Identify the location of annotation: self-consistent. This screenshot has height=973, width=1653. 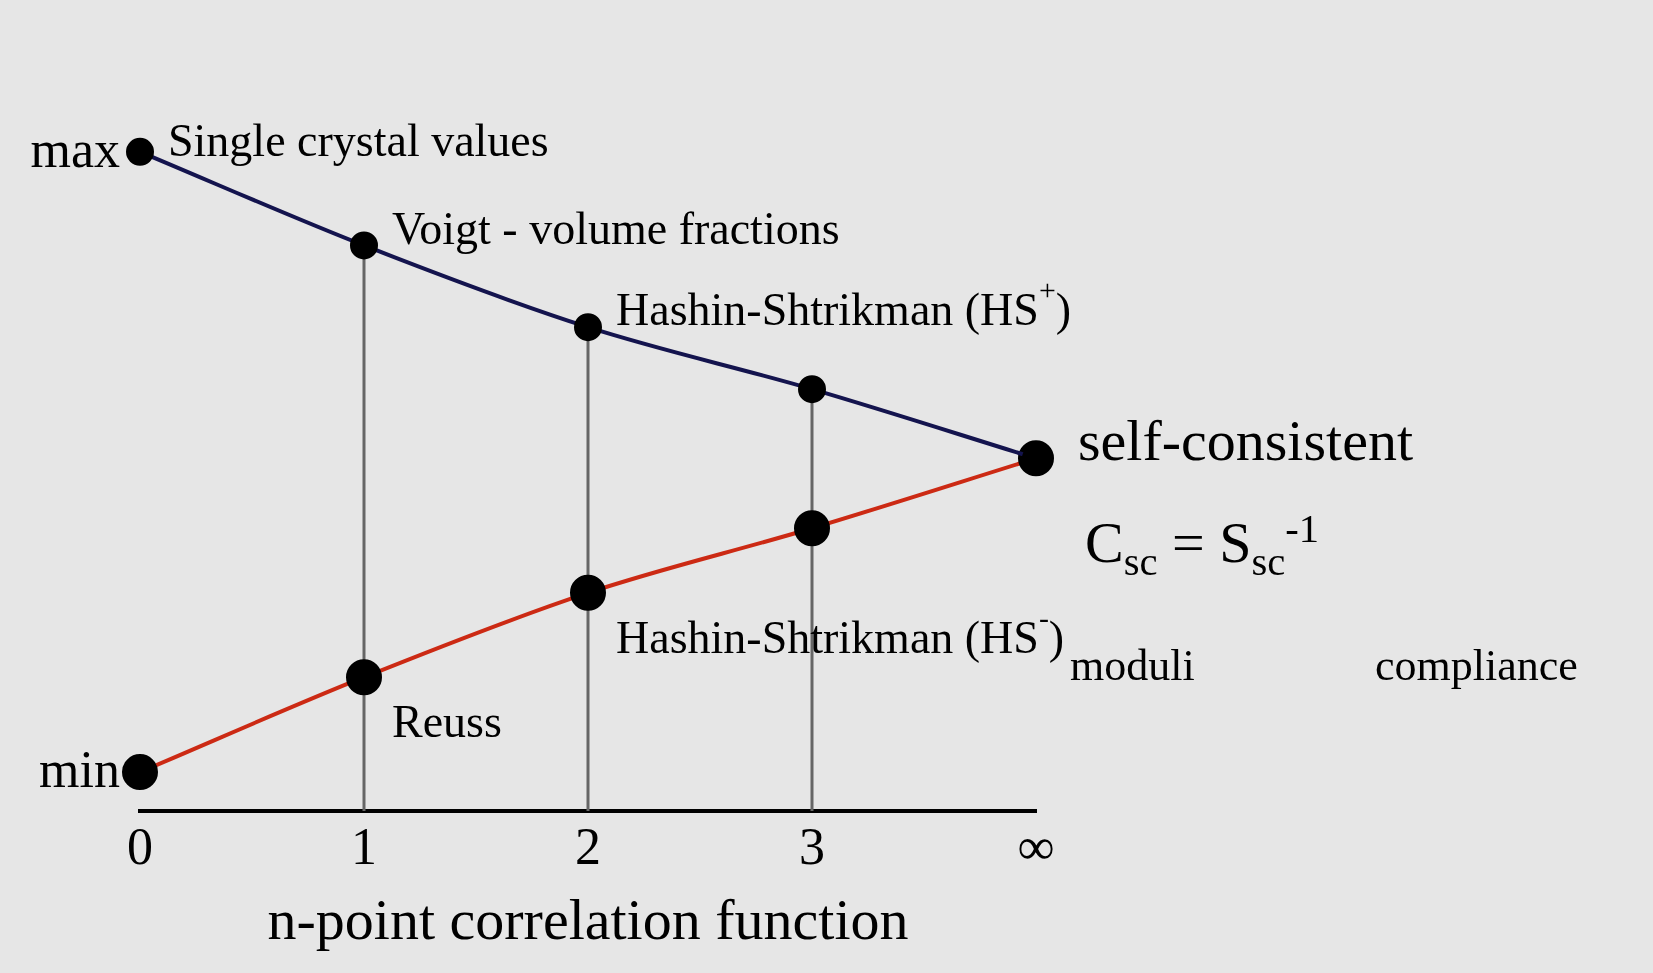
(1246, 440).